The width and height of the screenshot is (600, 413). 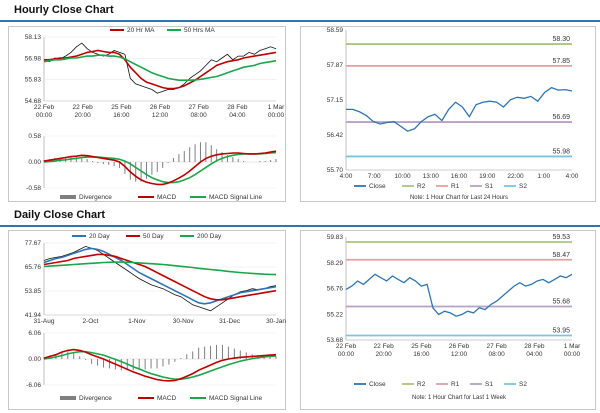 I want to click on hourly_levels-x-tick-label: 22:00, so click(x=515, y=176).